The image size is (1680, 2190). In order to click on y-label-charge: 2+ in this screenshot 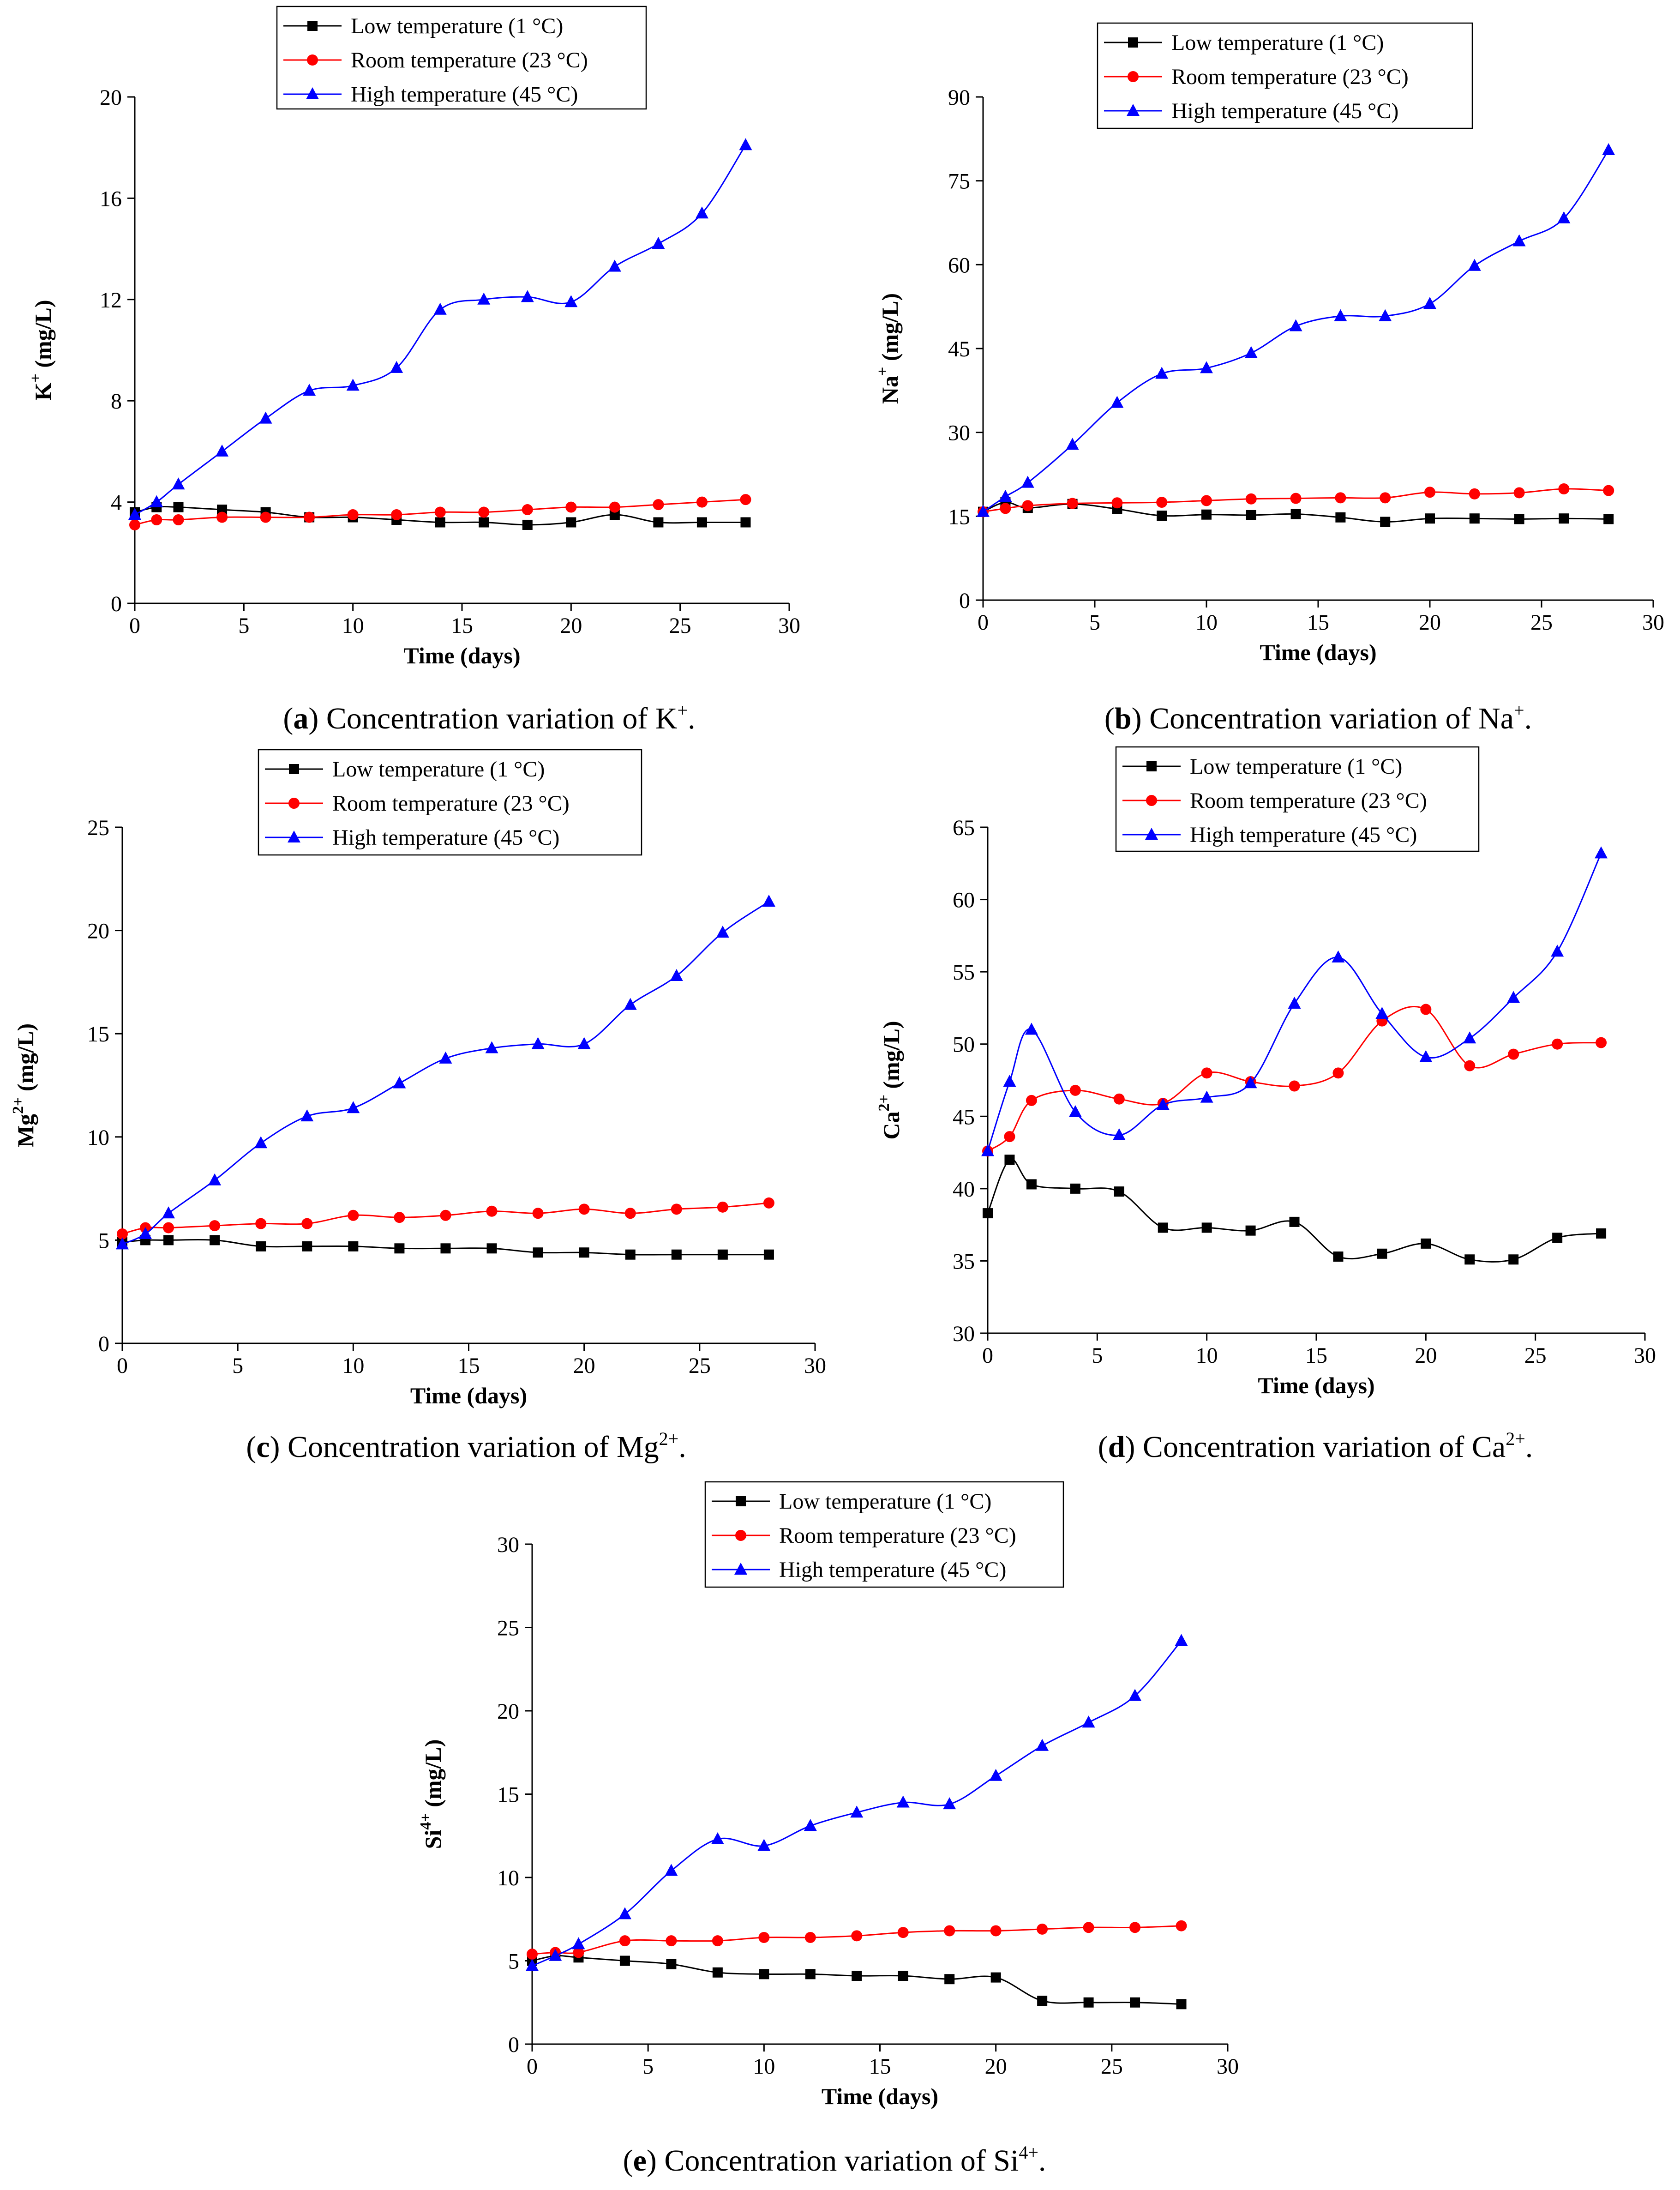, I will do `click(18, 1105)`.